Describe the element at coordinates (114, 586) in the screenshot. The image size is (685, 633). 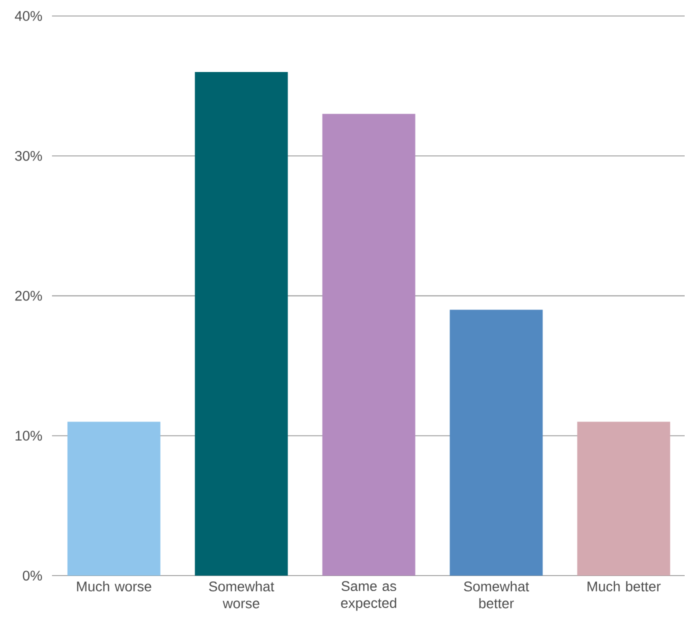
I see `x-tick-label: Much worse` at that location.